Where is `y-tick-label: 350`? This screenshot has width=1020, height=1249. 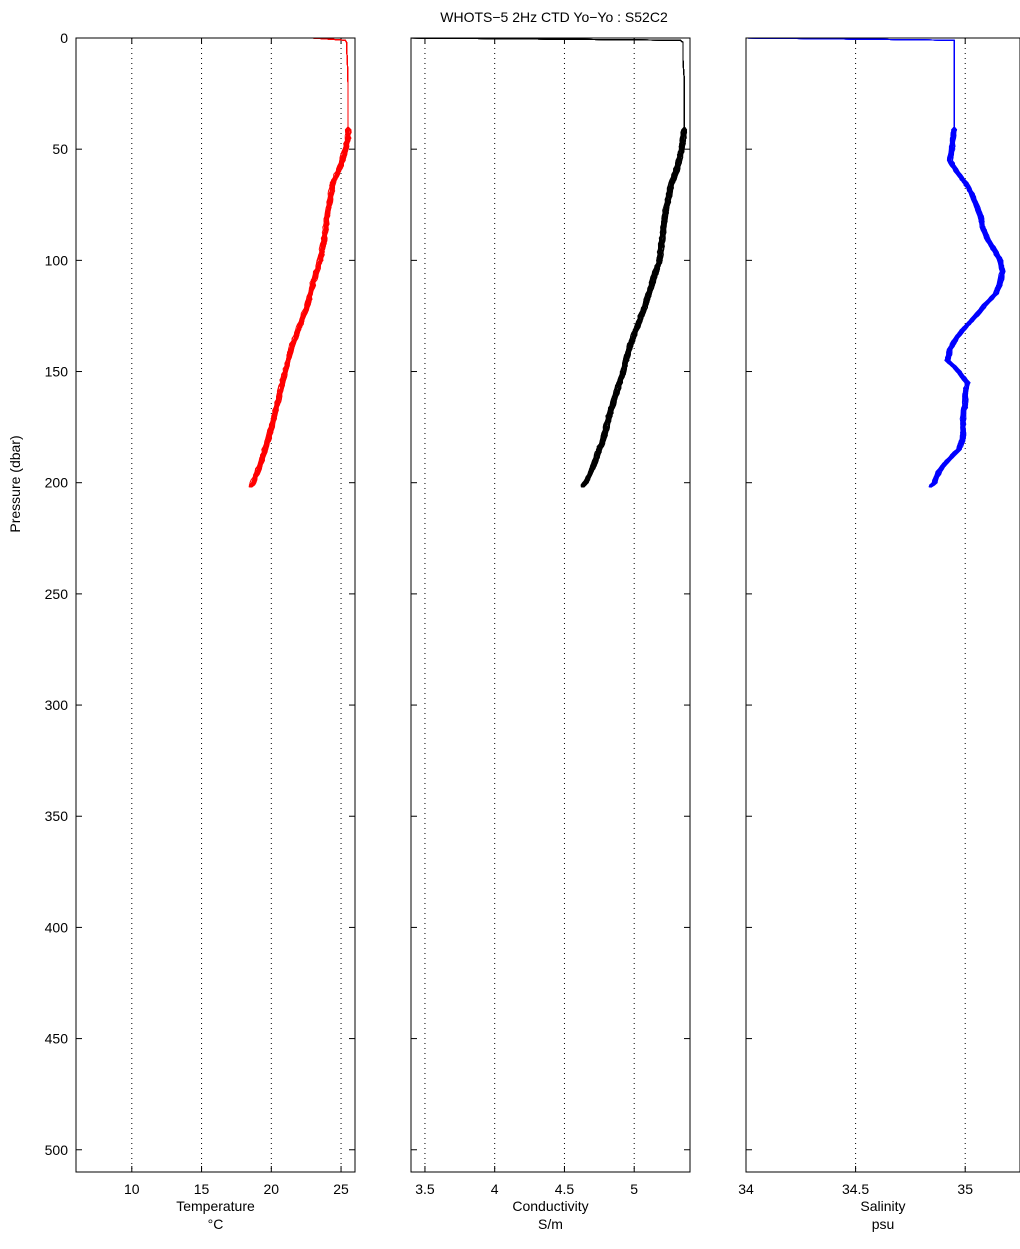
y-tick-label: 350 is located at coordinates (57, 816).